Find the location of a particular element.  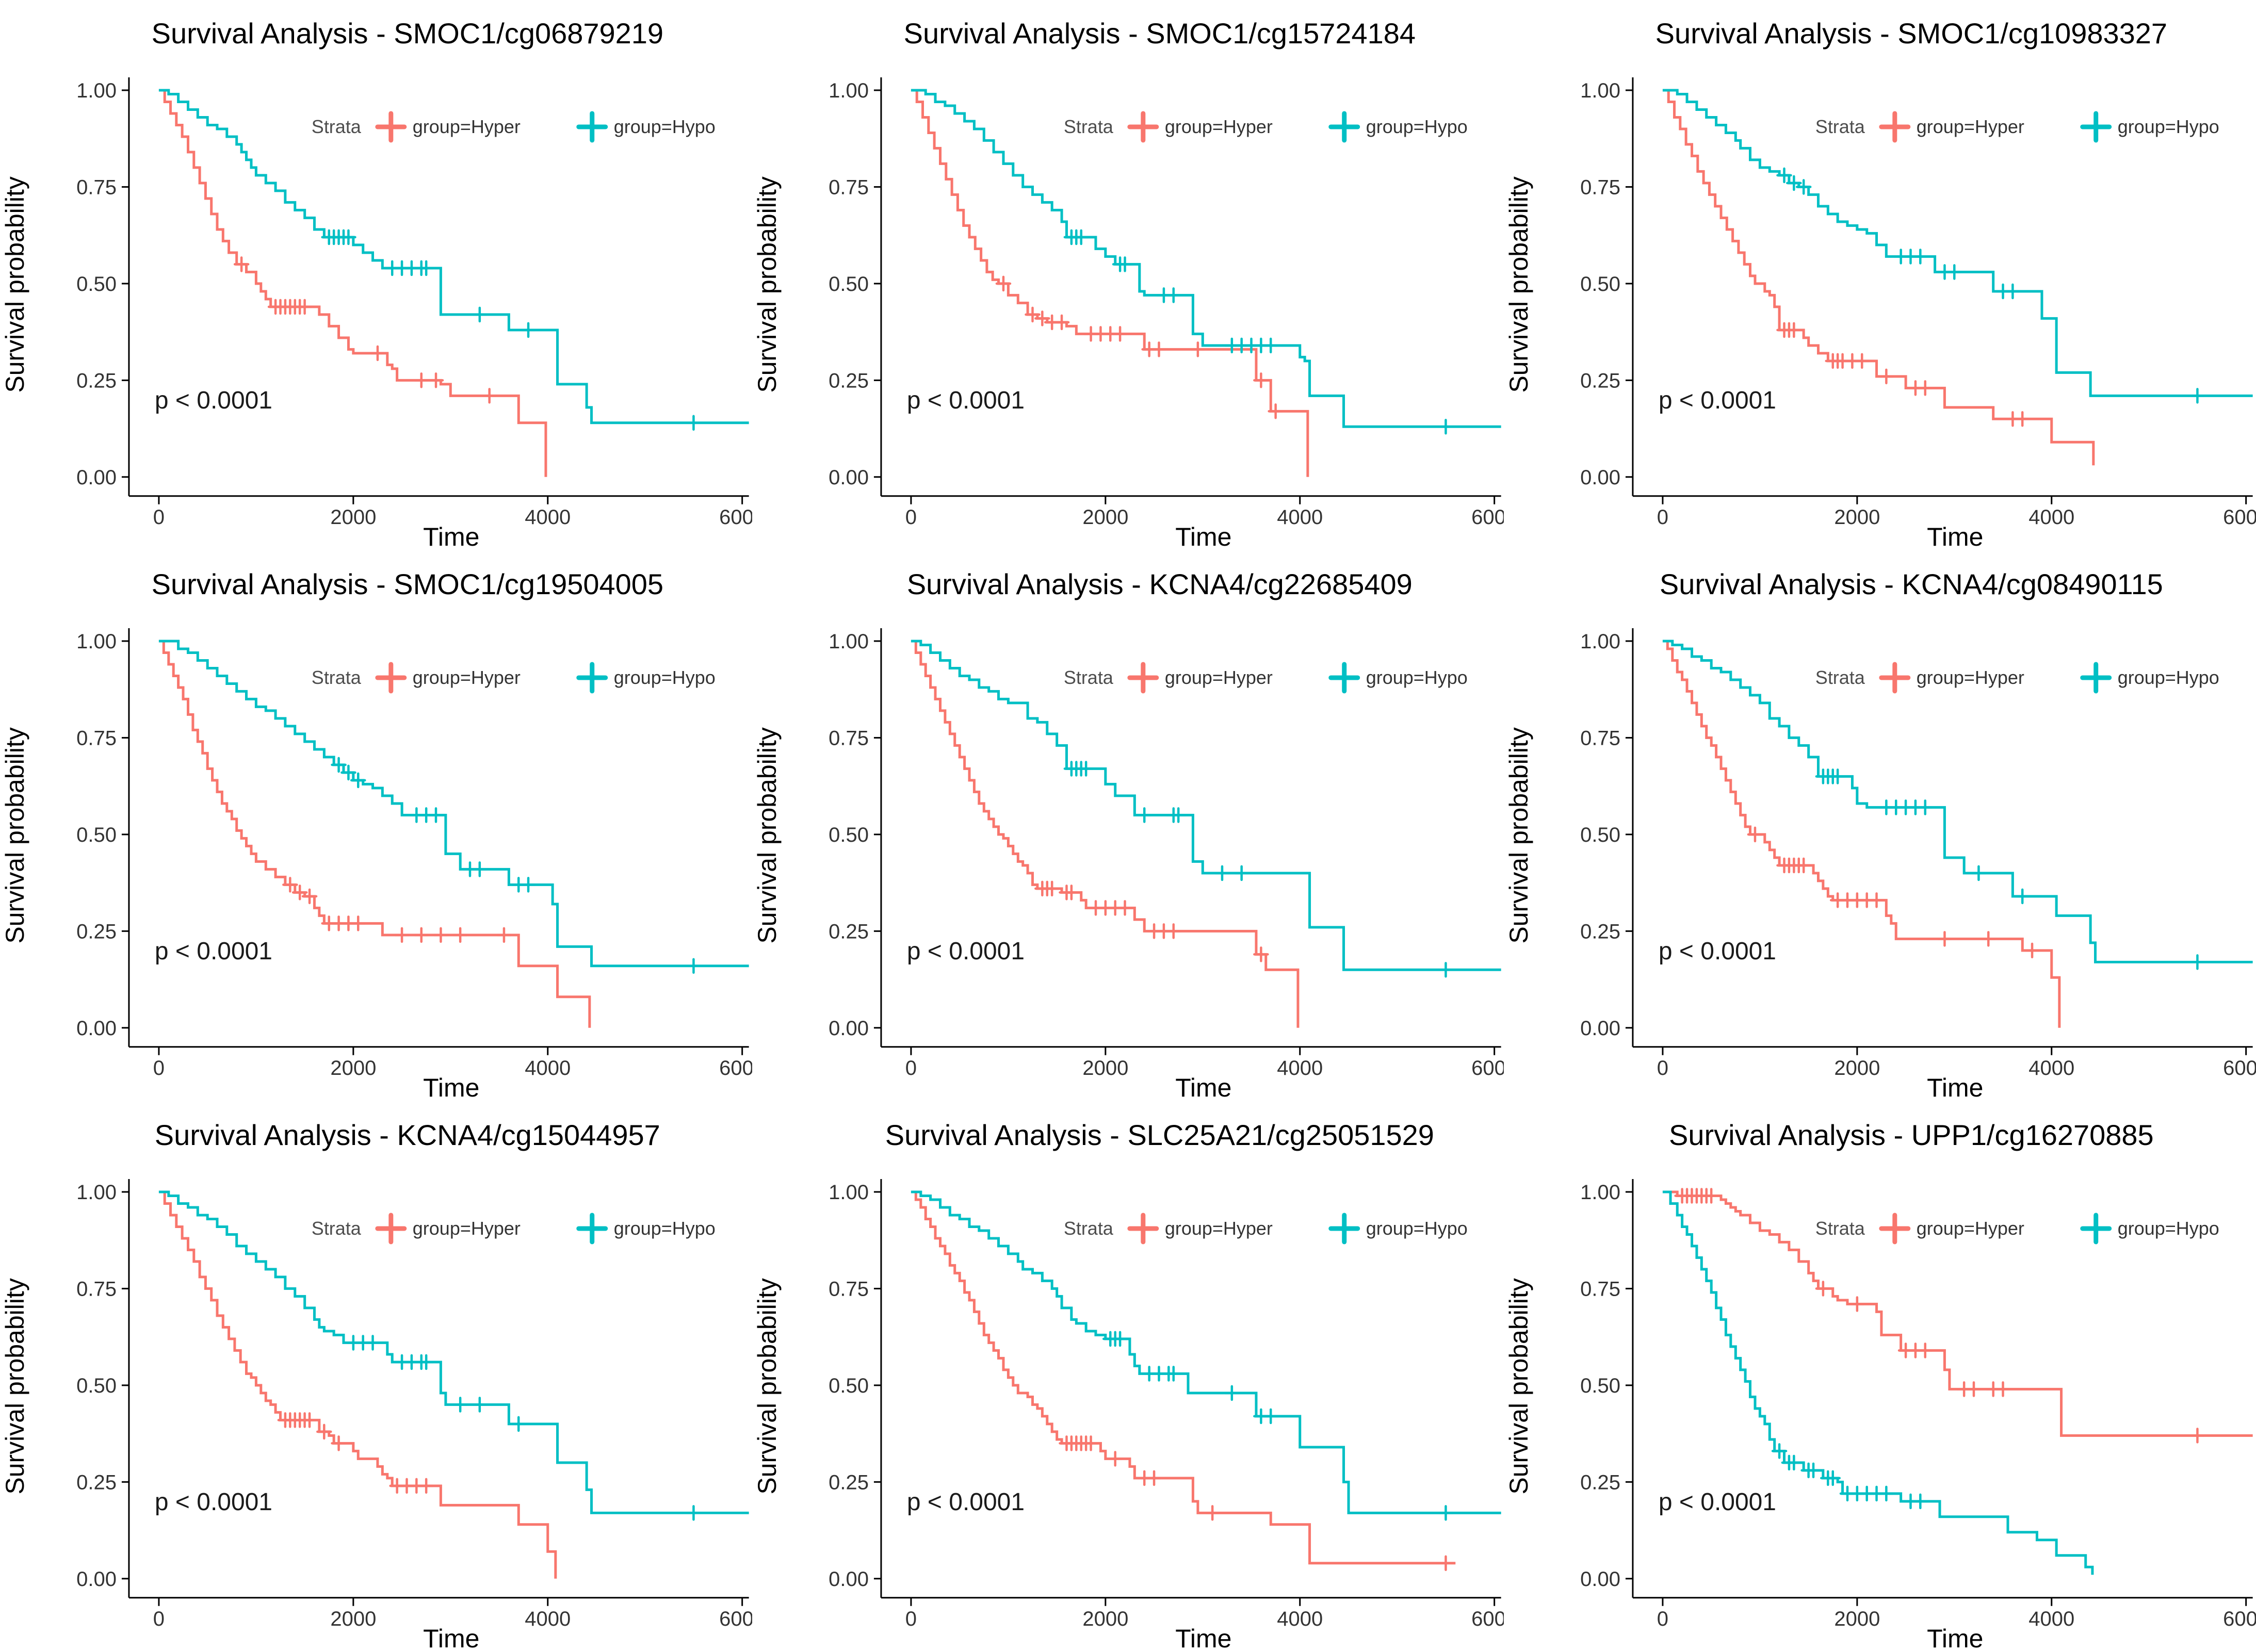

panel-title: Survival Analysis - SMOC1/cg10983327 is located at coordinates (1911, 33).